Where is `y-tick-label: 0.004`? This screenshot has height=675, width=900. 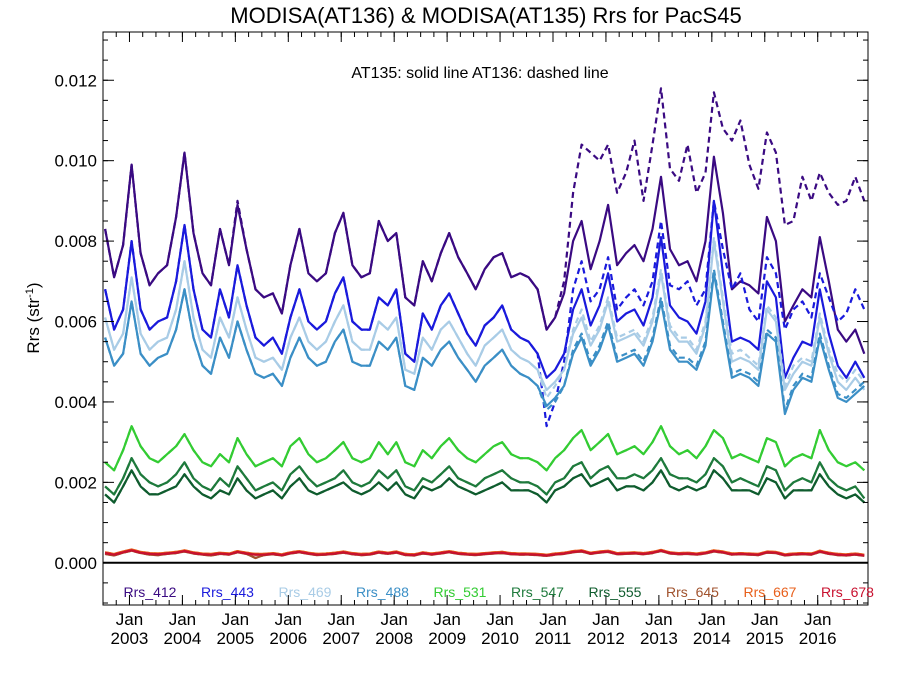
y-tick-label: 0.004 is located at coordinates (75, 402).